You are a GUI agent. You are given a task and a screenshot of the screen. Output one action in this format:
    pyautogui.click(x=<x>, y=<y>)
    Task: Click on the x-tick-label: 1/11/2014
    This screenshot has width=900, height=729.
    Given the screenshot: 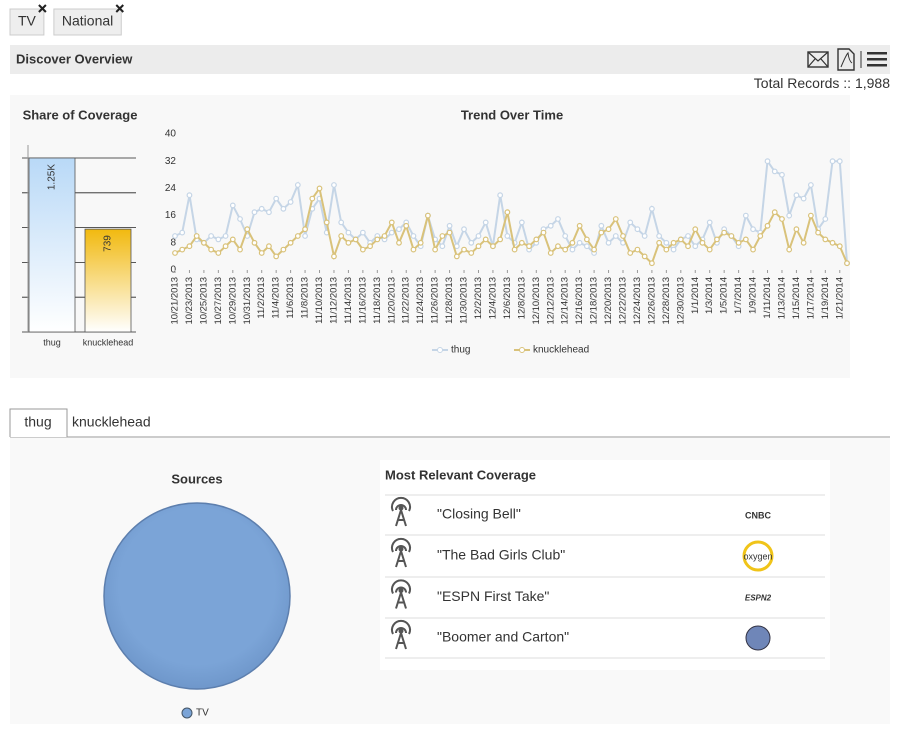 What is the action you would take?
    pyautogui.click(x=767, y=298)
    